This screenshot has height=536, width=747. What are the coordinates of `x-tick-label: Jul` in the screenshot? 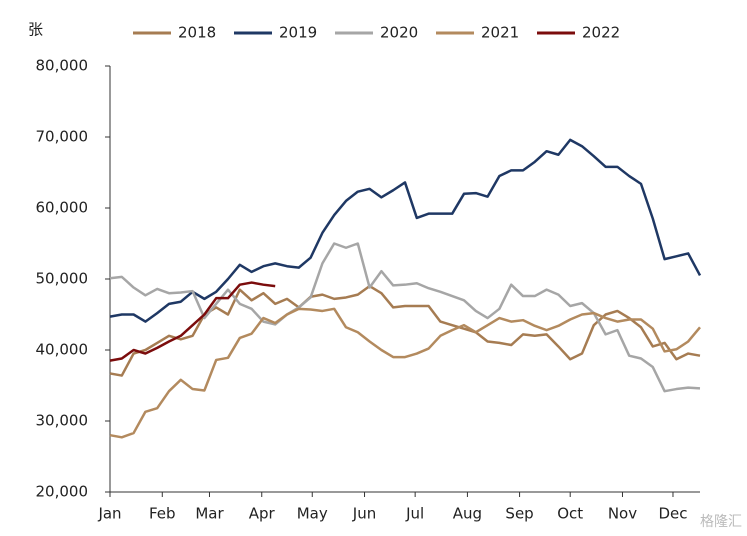 It's located at (414, 514).